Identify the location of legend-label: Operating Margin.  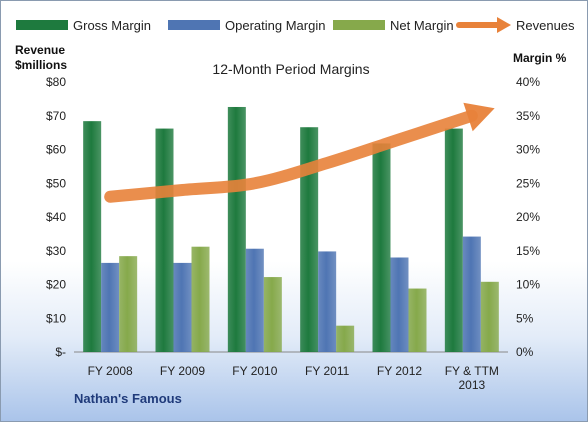
(275, 25).